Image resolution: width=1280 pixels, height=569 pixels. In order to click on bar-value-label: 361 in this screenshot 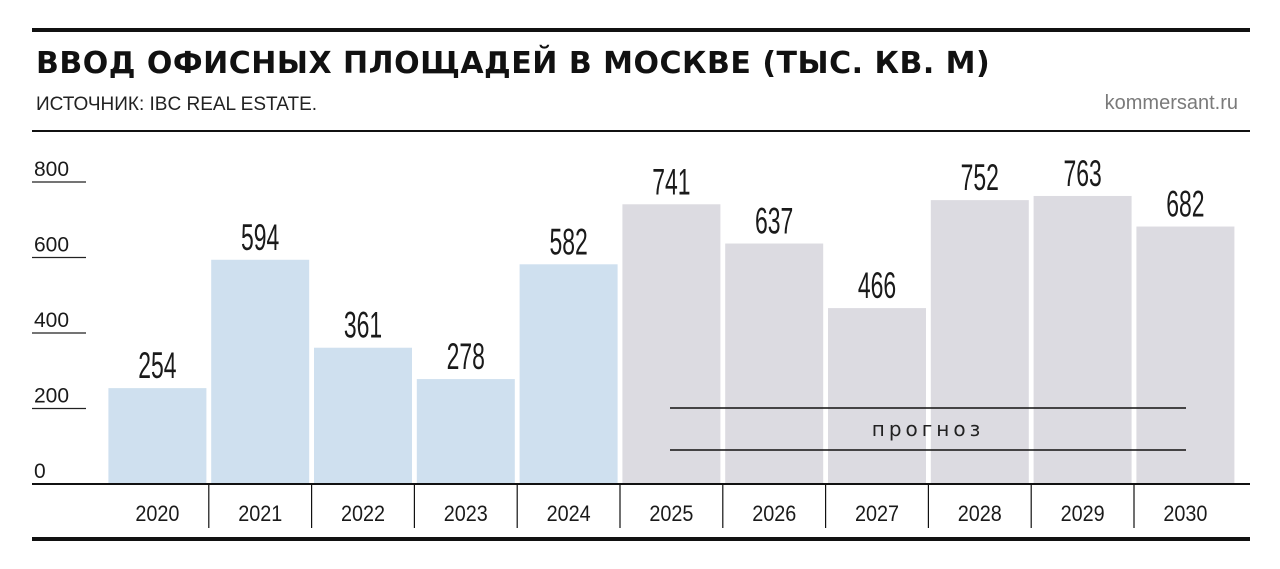, I will do `click(363, 325)`.